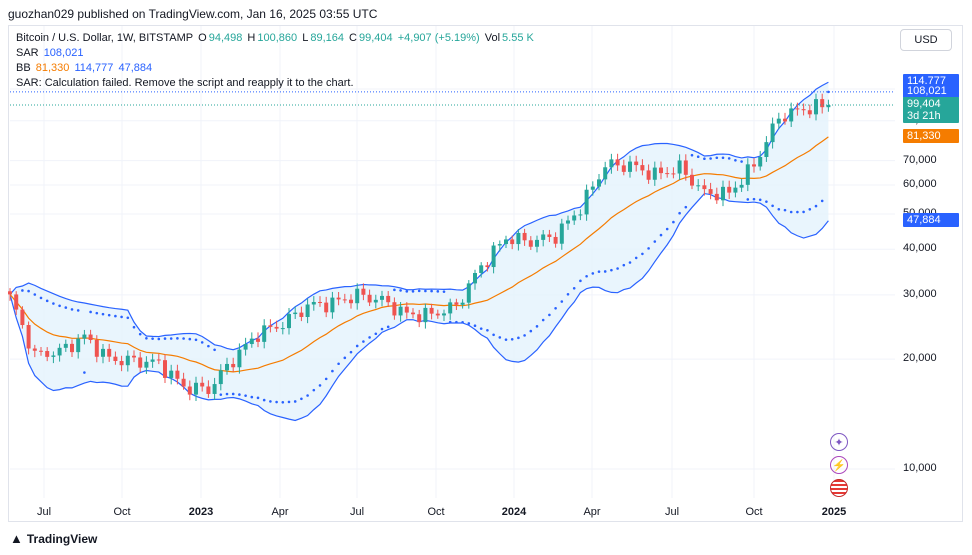 The height and width of the screenshot is (555, 972). What do you see at coordinates (920, 468) in the screenshot?
I see `y-tick-label: 10,000` at bounding box center [920, 468].